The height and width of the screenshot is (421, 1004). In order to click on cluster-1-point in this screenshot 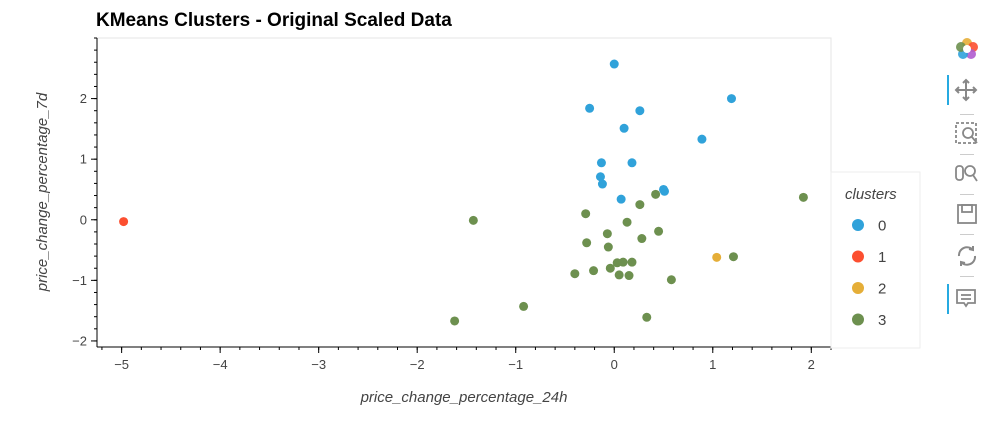, I will do `click(124, 222)`.